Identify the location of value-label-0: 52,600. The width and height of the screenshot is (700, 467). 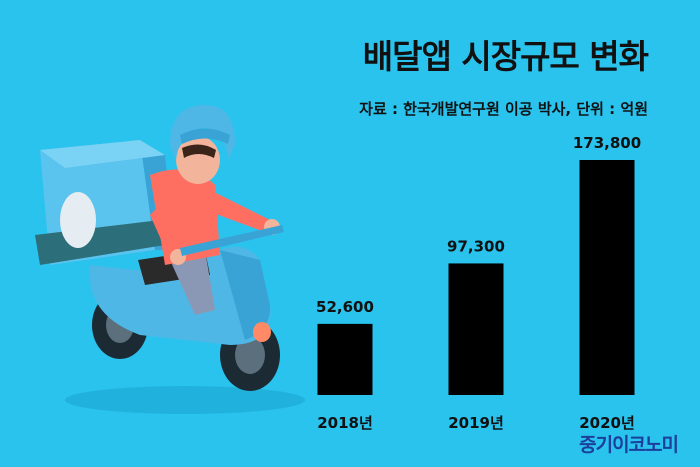
(345, 307).